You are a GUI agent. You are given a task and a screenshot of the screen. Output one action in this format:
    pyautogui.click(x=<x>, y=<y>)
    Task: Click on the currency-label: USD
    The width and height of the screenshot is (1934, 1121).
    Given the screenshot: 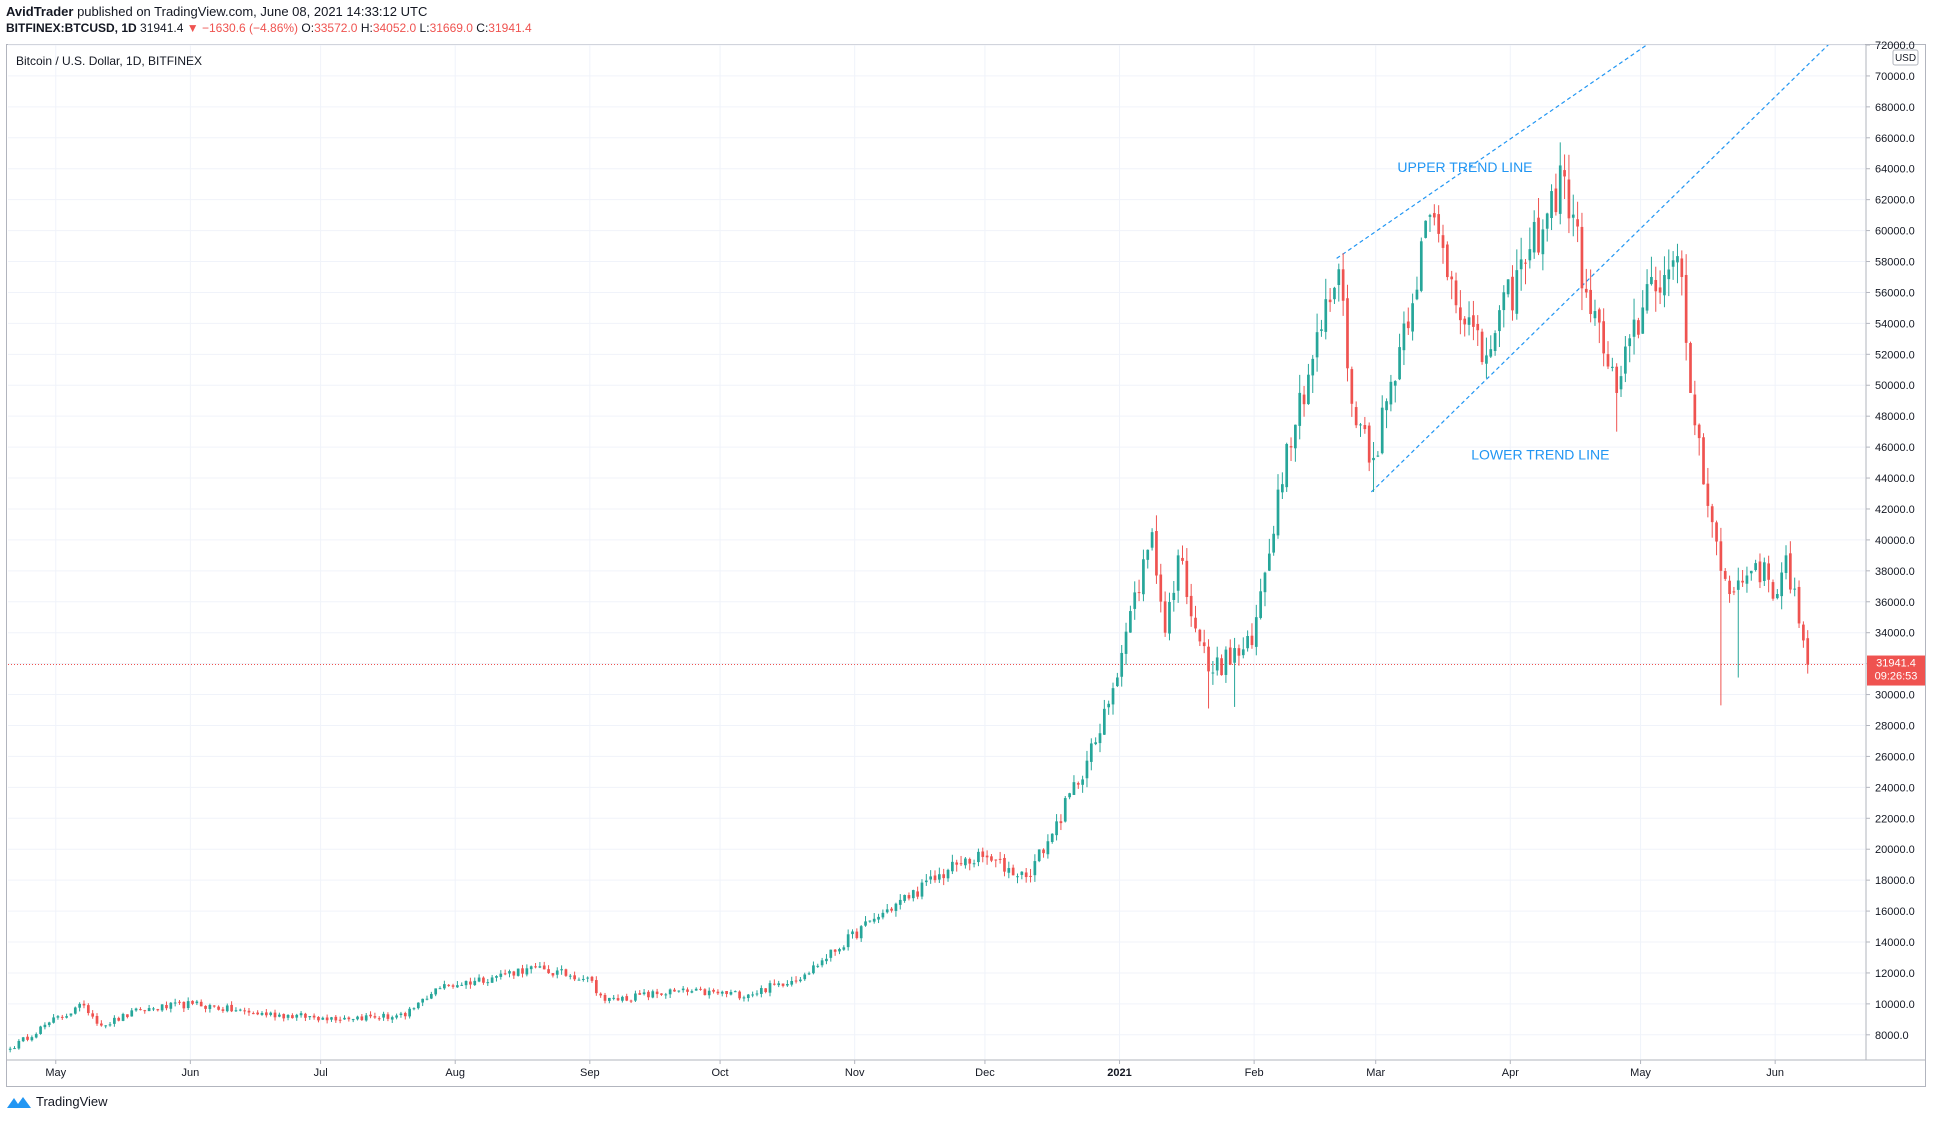 What is the action you would take?
    pyautogui.click(x=1905, y=58)
    